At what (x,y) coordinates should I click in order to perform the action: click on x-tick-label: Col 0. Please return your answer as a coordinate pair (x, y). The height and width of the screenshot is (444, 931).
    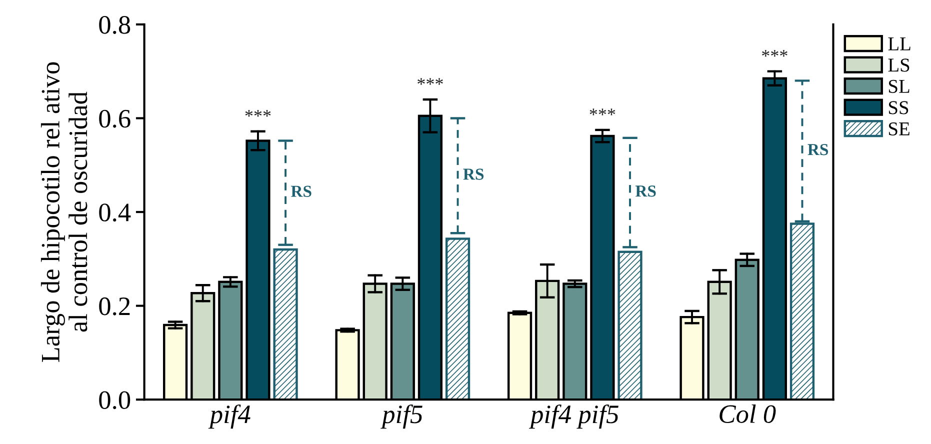
    Looking at the image, I should click on (748, 414).